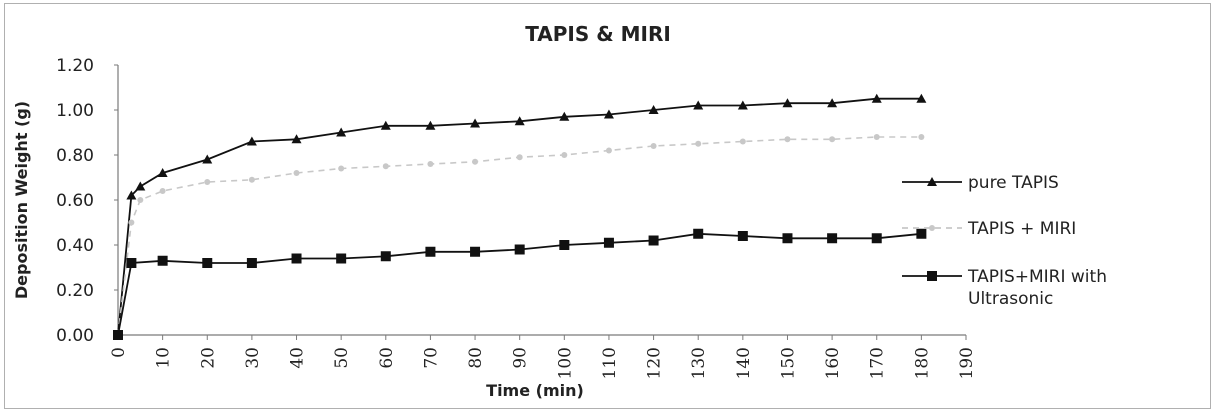  Describe the element at coordinates (1013, 183) in the screenshot. I see `legend-label: pure TAPIS` at that location.